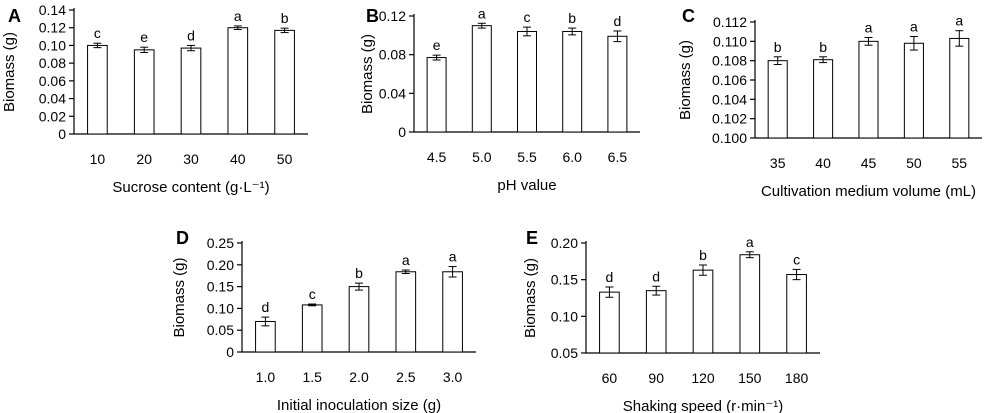 This screenshot has height=413, width=1000. Describe the element at coordinates (532, 238) in the screenshot. I see `panel-letter: E` at that location.